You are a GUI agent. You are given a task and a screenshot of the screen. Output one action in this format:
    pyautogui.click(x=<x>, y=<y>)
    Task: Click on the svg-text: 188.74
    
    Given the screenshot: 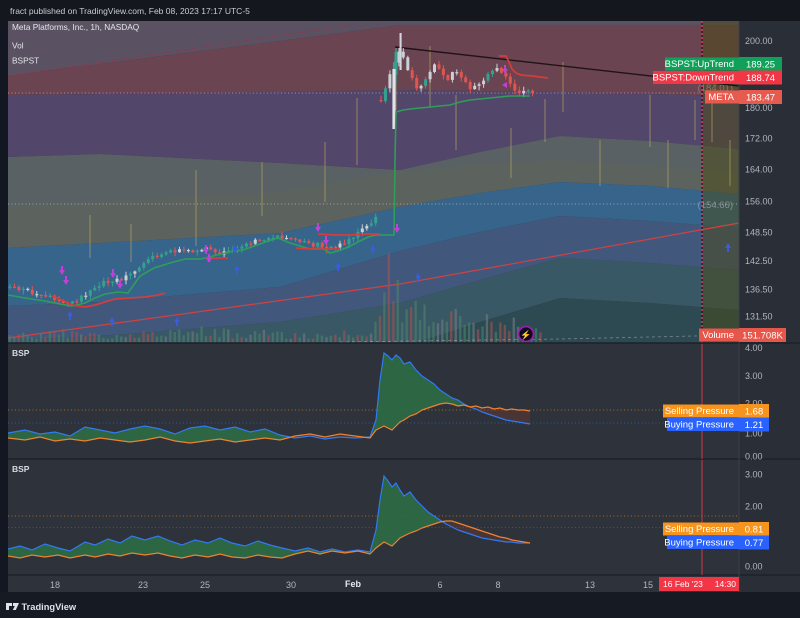 What is the action you would take?
    pyautogui.click(x=760, y=78)
    